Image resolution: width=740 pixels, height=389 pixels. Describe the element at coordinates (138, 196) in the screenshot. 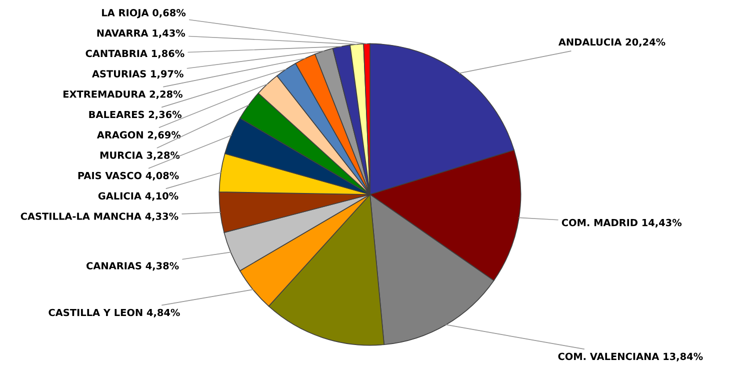

I see `slice-label: GALICIA 4,10%` at that location.